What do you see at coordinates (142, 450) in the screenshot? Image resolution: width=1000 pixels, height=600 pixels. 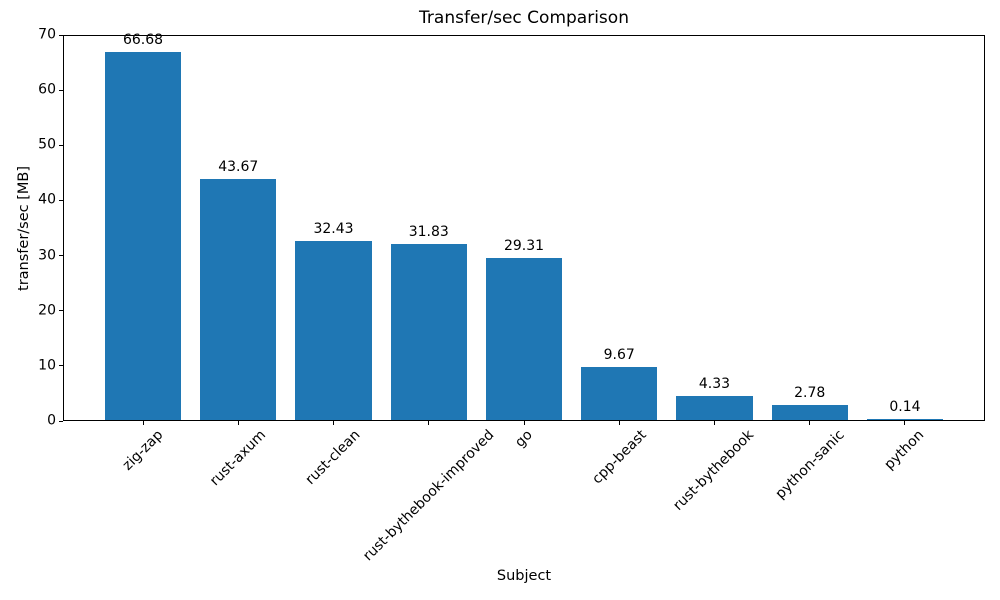 I see `x-tick-label-zig-zap: zig-zap` at bounding box center [142, 450].